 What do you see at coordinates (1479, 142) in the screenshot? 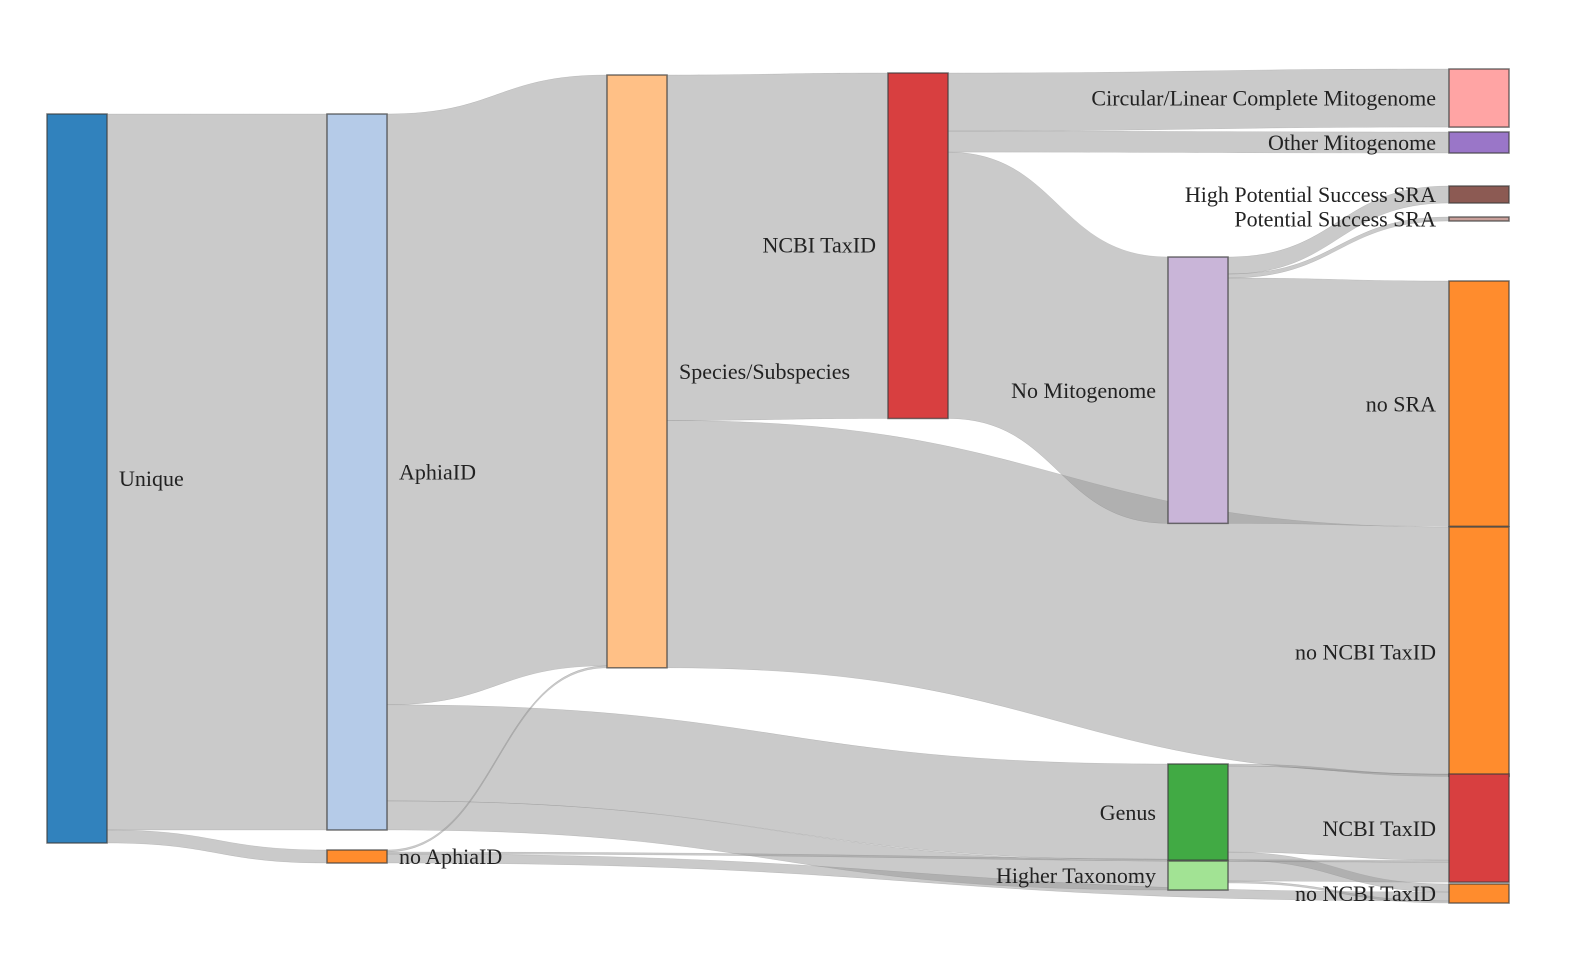
I see `node-othermito` at bounding box center [1479, 142].